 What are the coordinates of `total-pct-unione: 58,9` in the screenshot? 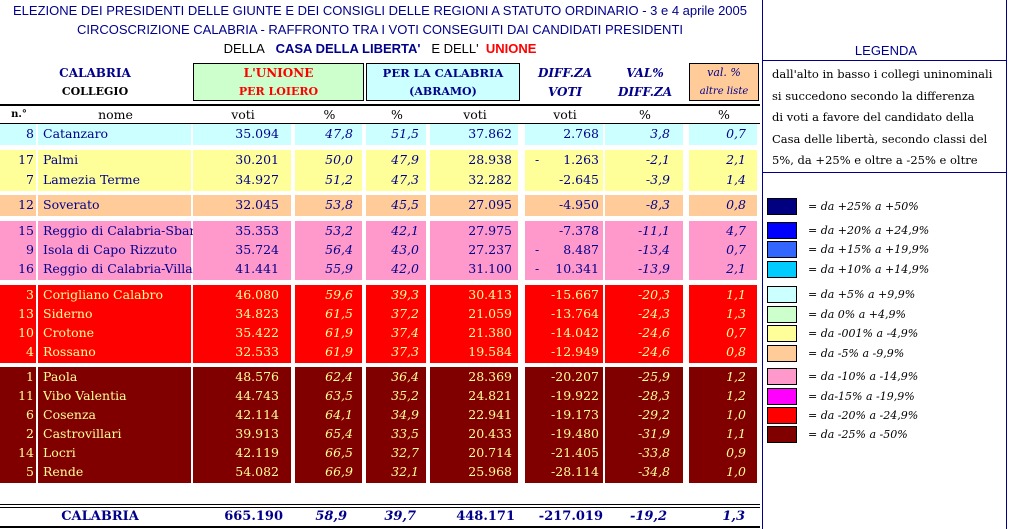 It's located at (331, 516).